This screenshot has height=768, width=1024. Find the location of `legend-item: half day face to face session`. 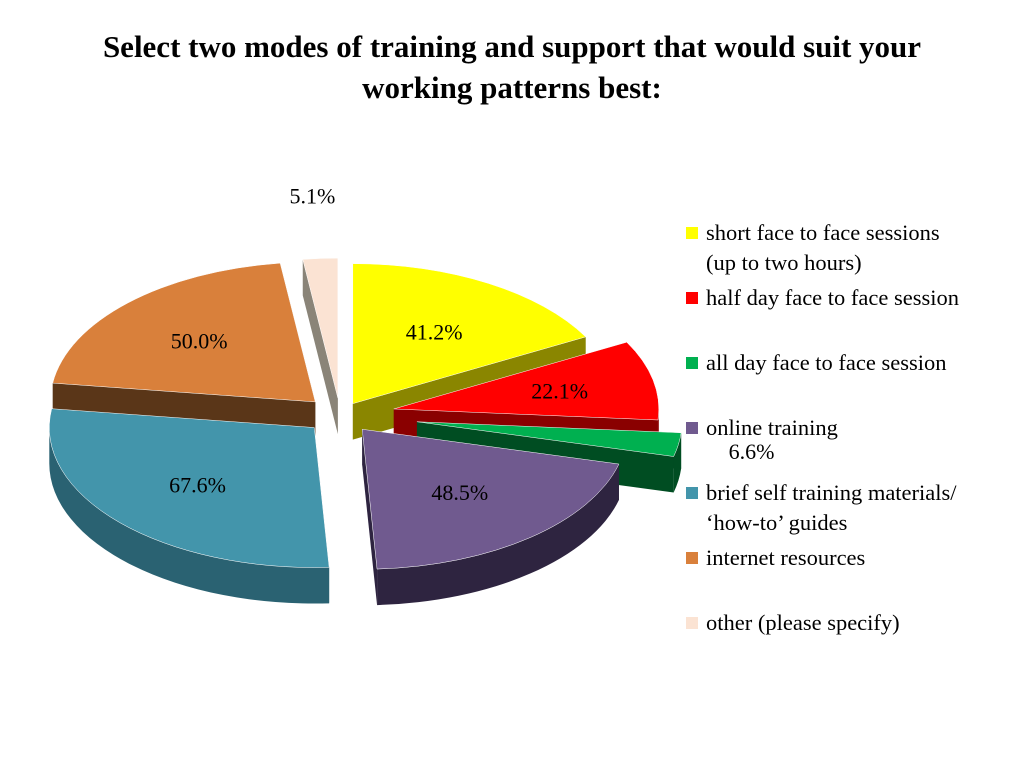

legend-item: half day face to face session is located at coordinates (851, 298).